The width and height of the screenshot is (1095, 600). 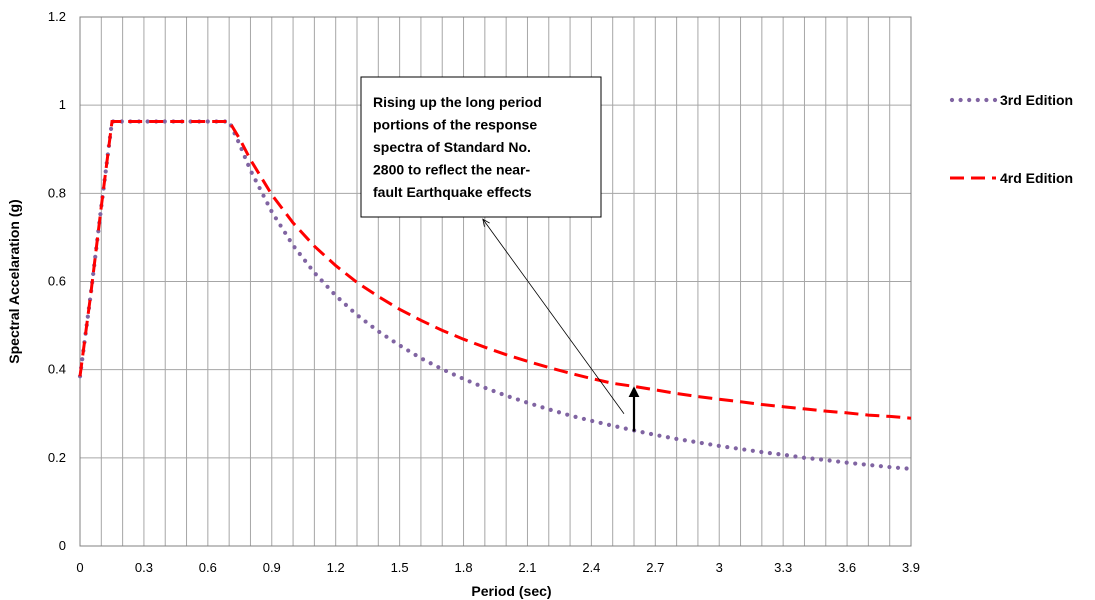 What do you see at coordinates (272, 567) in the screenshot?
I see `x-tick-label: 0.9` at bounding box center [272, 567].